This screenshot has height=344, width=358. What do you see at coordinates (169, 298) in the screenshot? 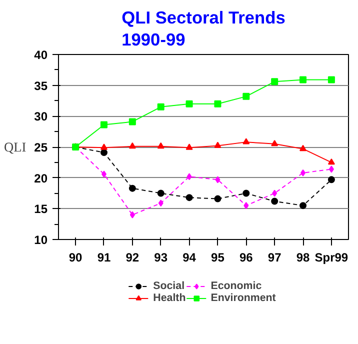
I see `legend-label: Health` at bounding box center [169, 298].